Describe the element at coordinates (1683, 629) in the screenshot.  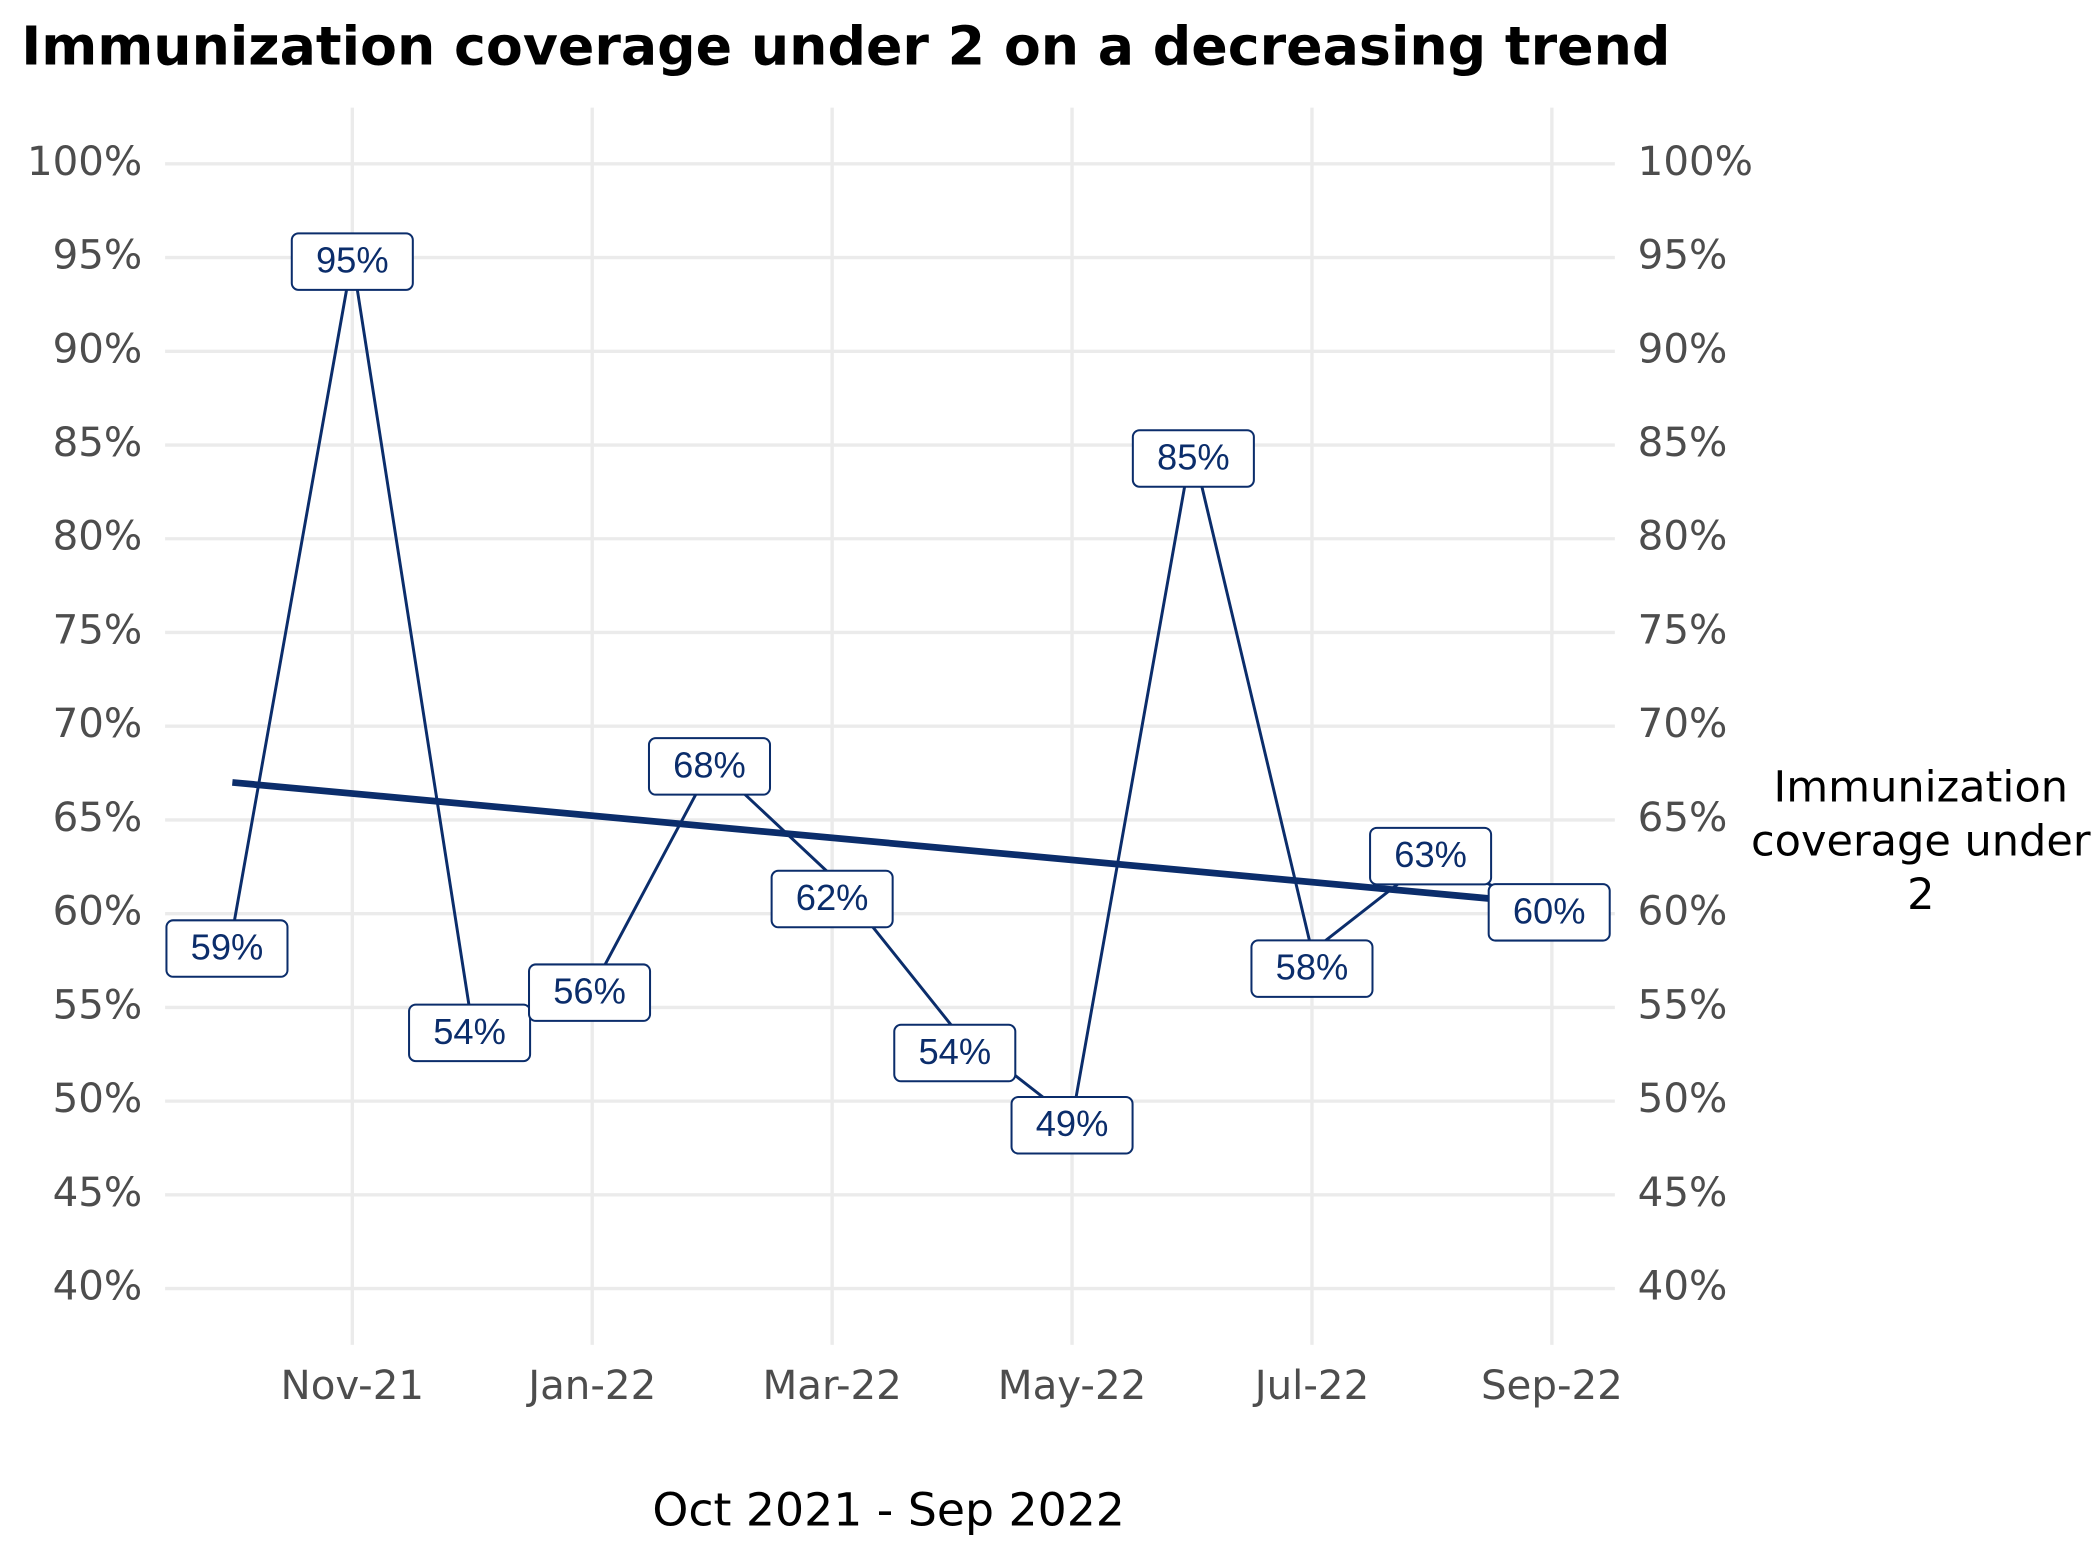
I see `y2-tick-label: 75%` at that location.